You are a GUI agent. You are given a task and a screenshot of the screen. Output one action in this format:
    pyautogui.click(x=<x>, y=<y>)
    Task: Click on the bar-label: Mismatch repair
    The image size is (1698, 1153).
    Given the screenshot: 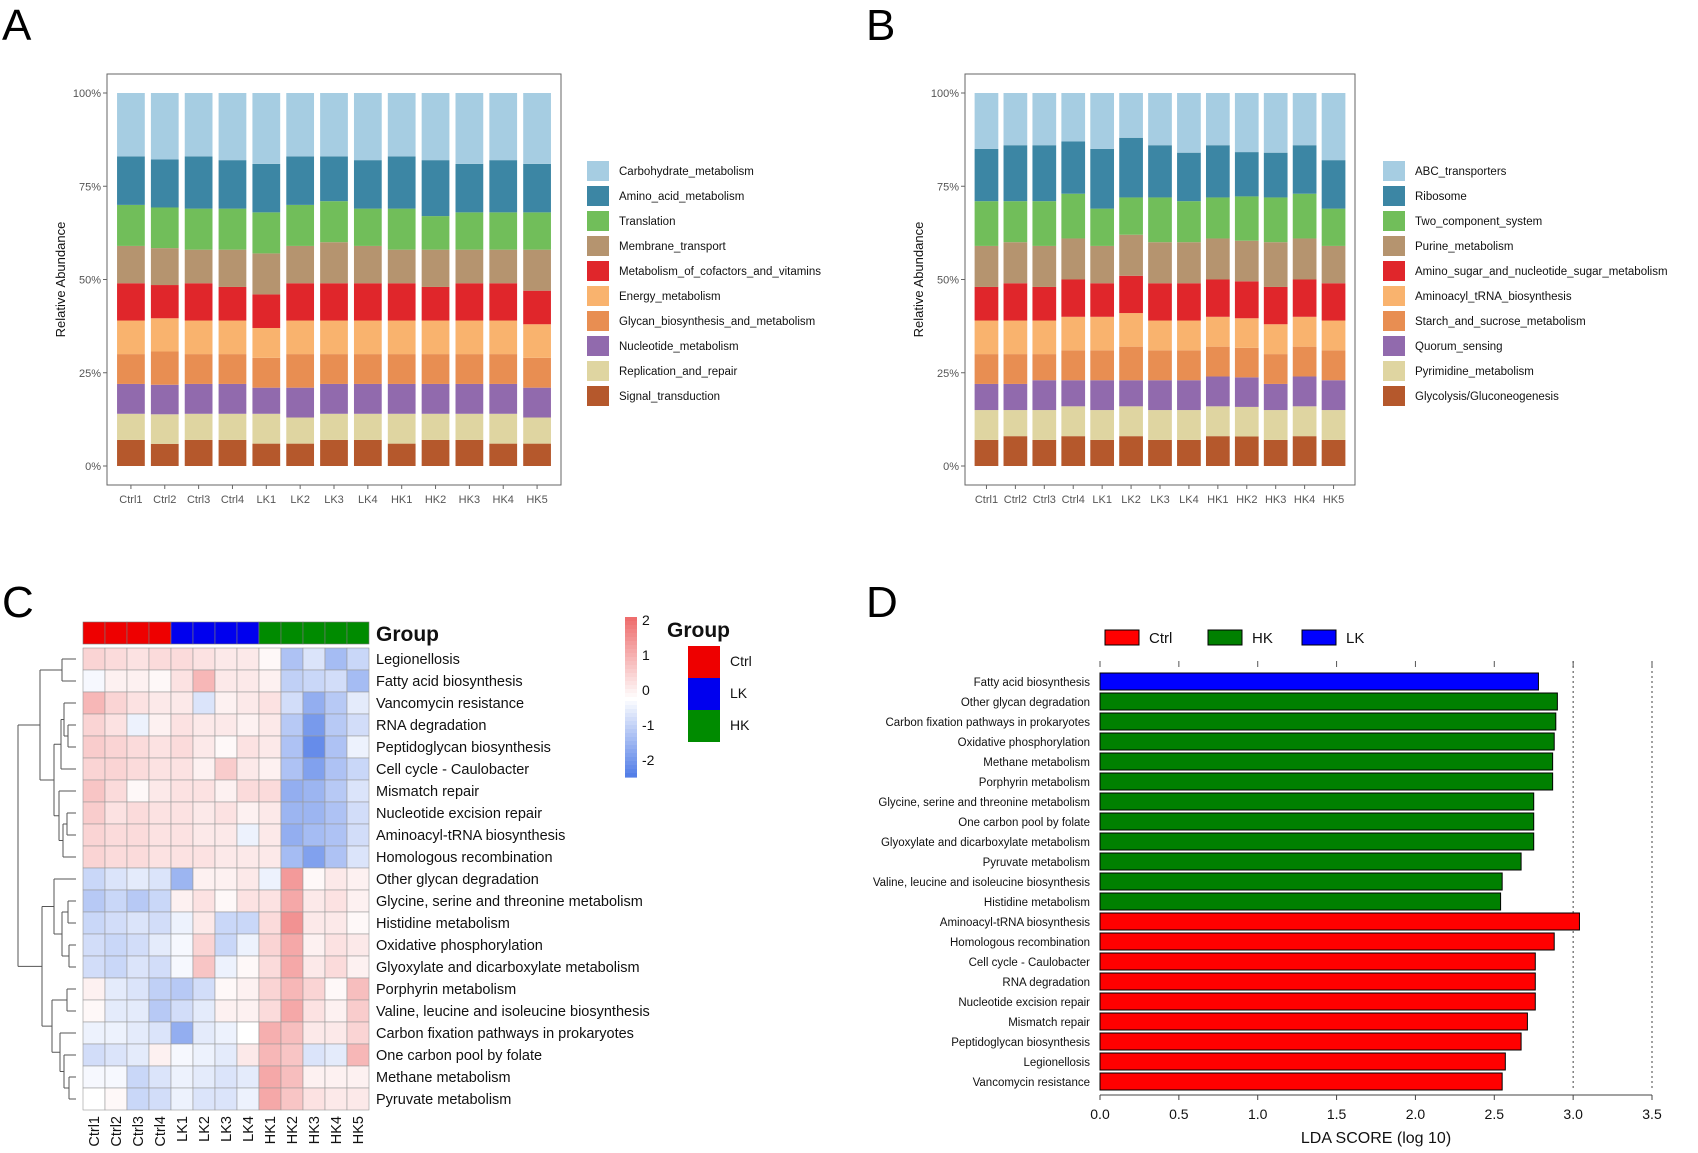 What is the action you would take?
    pyautogui.click(x=1049, y=1023)
    